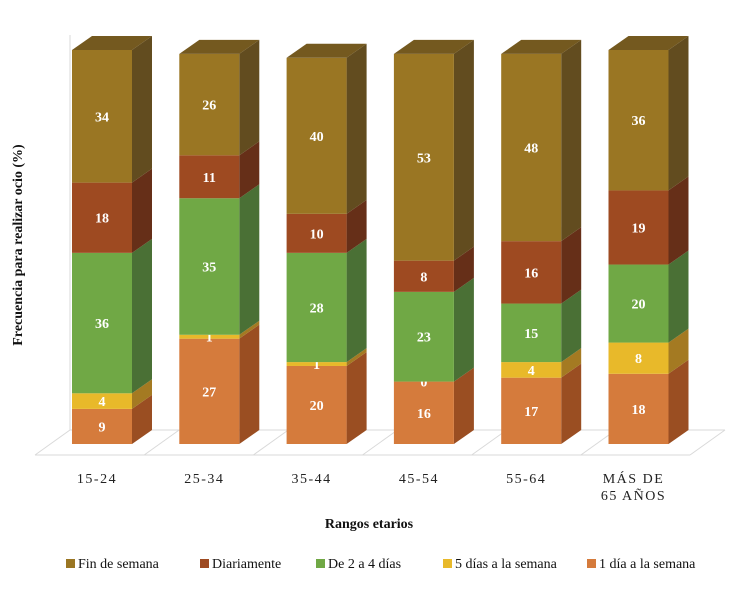 The height and width of the screenshot is (593, 738). What do you see at coordinates (204, 479) in the screenshot?
I see `x-tick-label: 25-34` at bounding box center [204, 479].